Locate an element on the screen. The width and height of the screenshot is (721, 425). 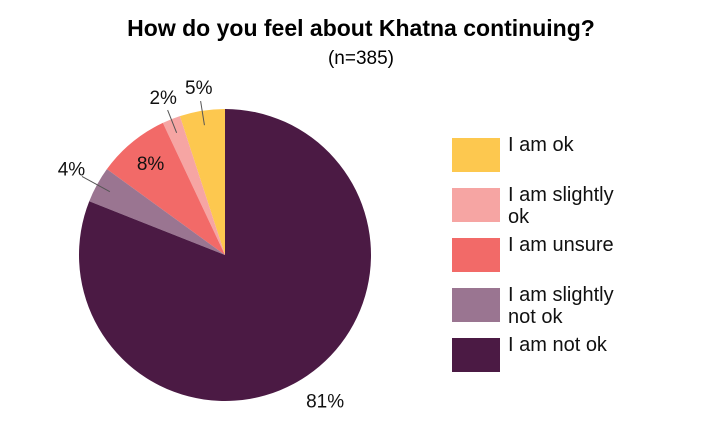
data-label: 8% is located at coordinates (151, 164).